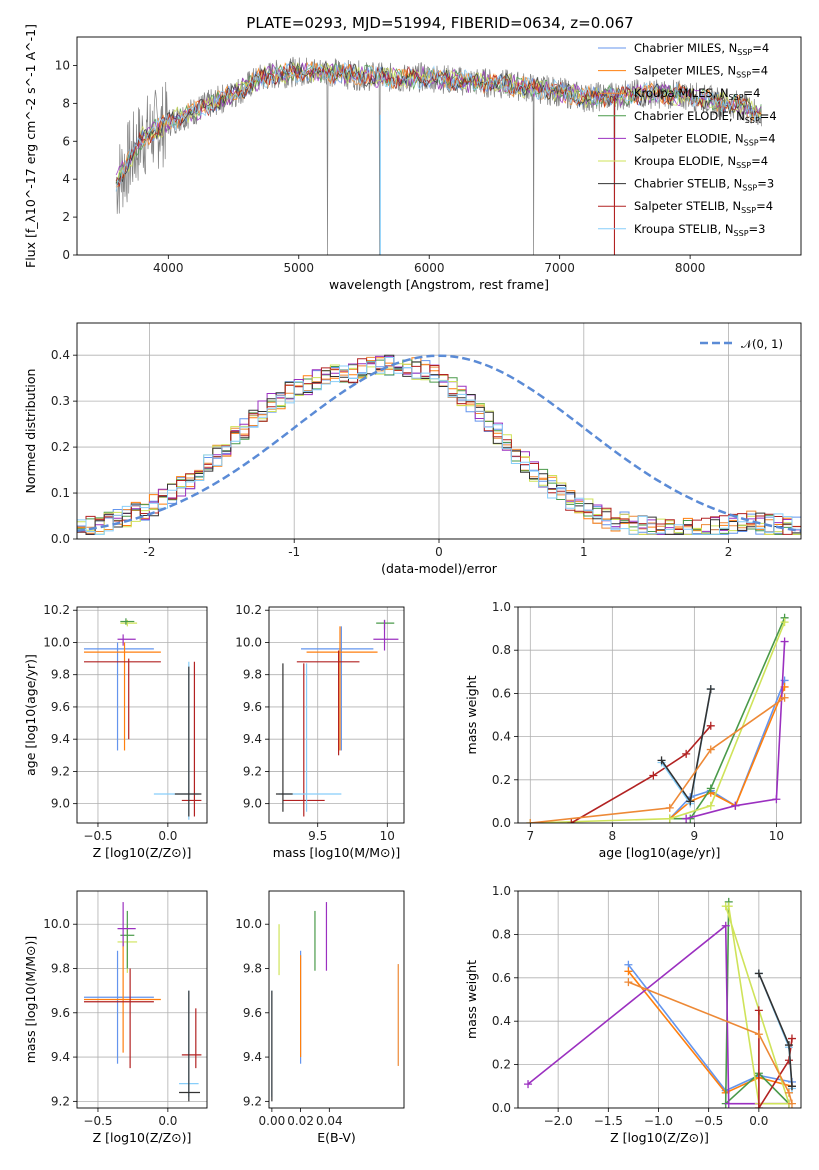 The width and height of the screenshot is (819, 1170). What do you see at coordinates (66, 217) in the screenshot?
I see `y-tick-label: 2` at bounding box center [66, 217].